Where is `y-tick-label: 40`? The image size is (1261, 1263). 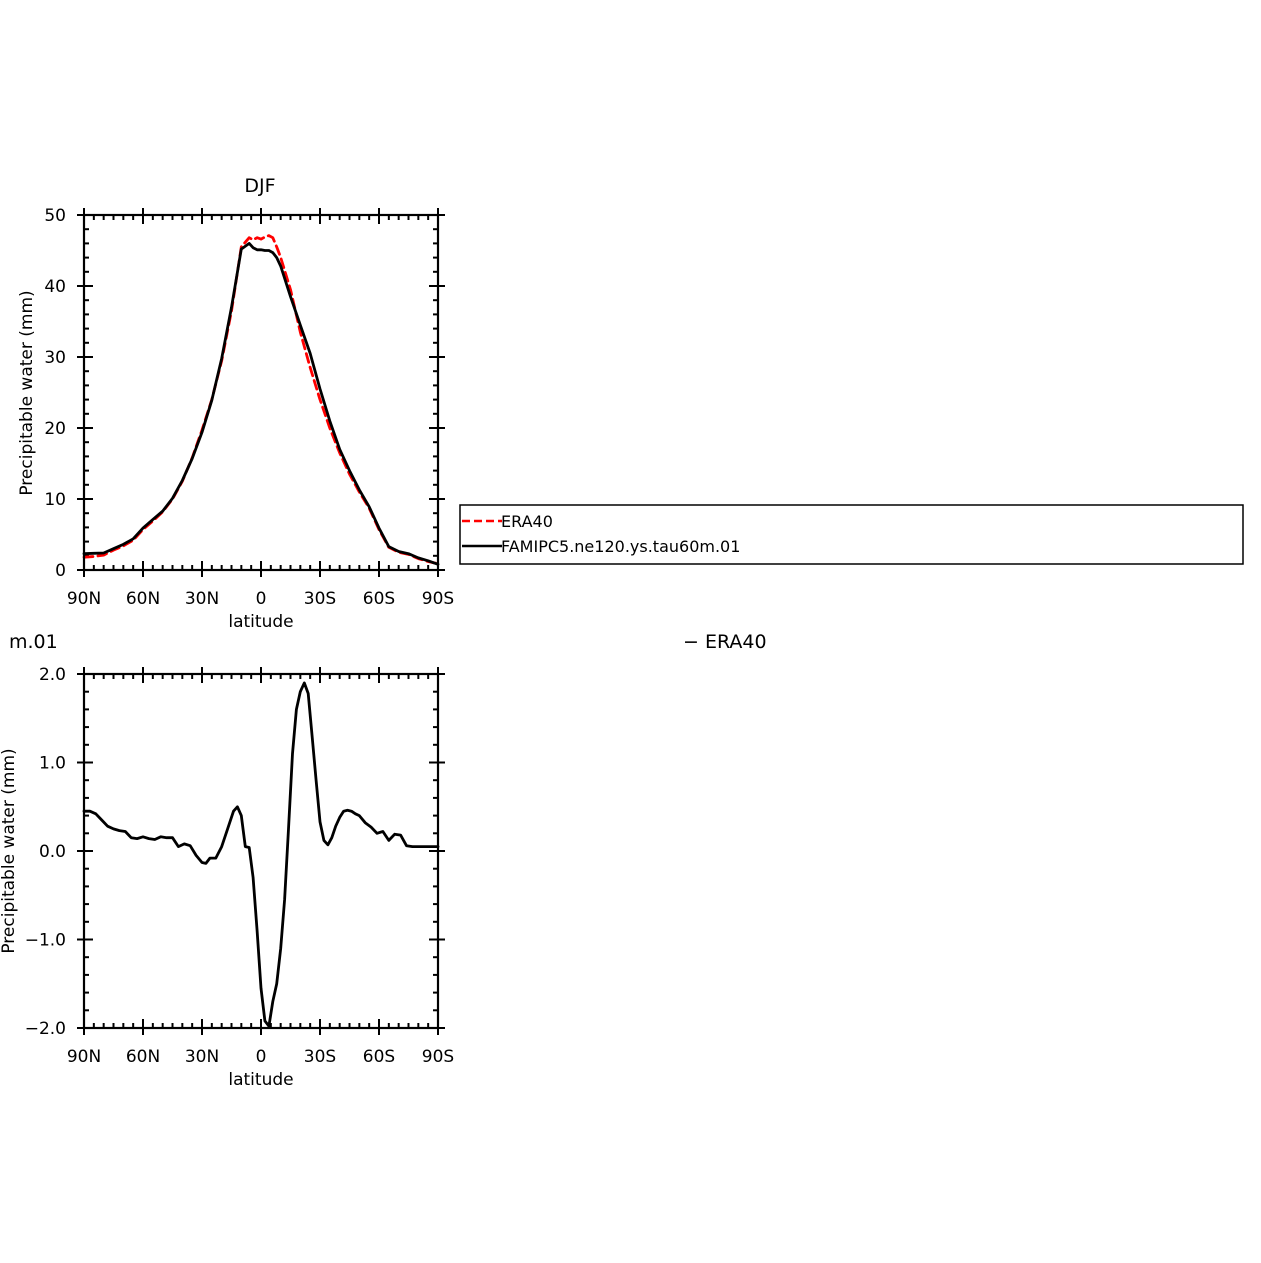
y-tick-label: 40 is located at coordinates (55, 287).